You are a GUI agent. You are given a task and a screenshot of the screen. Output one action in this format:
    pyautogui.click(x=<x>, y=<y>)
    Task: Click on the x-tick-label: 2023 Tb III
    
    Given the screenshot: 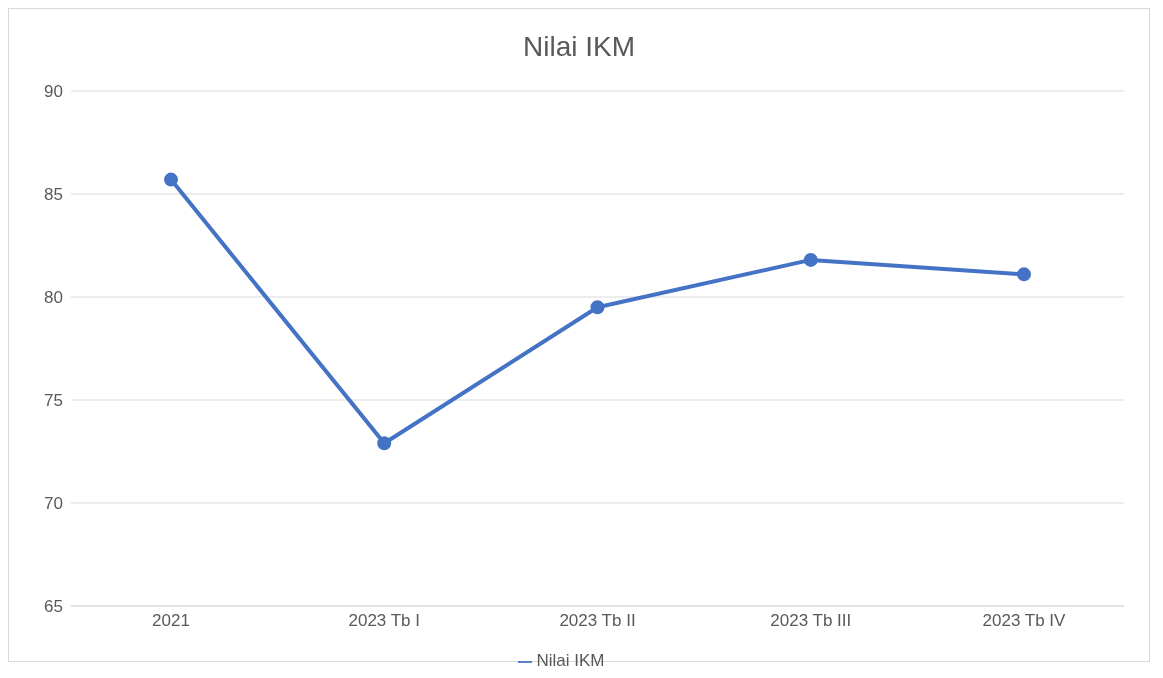 What is the action you would take?
    pyautogui.click(x=811, y=621)
    